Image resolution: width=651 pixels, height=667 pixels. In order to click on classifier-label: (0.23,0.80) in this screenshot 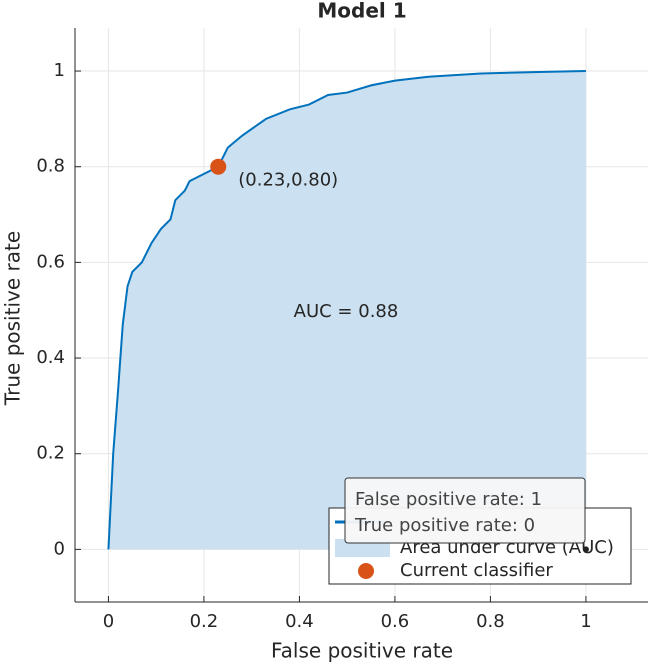, I will do `click(288, 180)`.